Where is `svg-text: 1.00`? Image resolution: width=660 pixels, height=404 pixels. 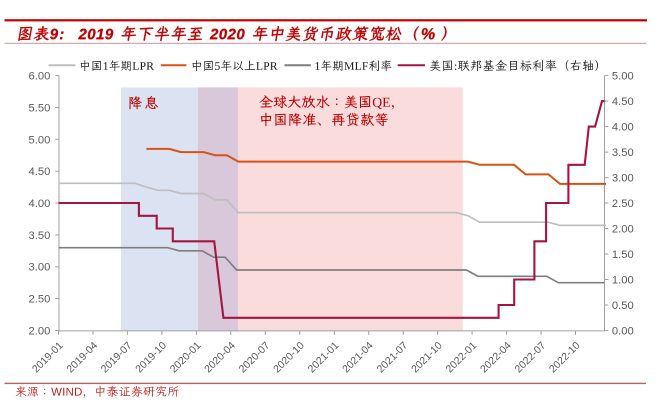
svg-text: 1.00 is located at coordinates (623, 281).